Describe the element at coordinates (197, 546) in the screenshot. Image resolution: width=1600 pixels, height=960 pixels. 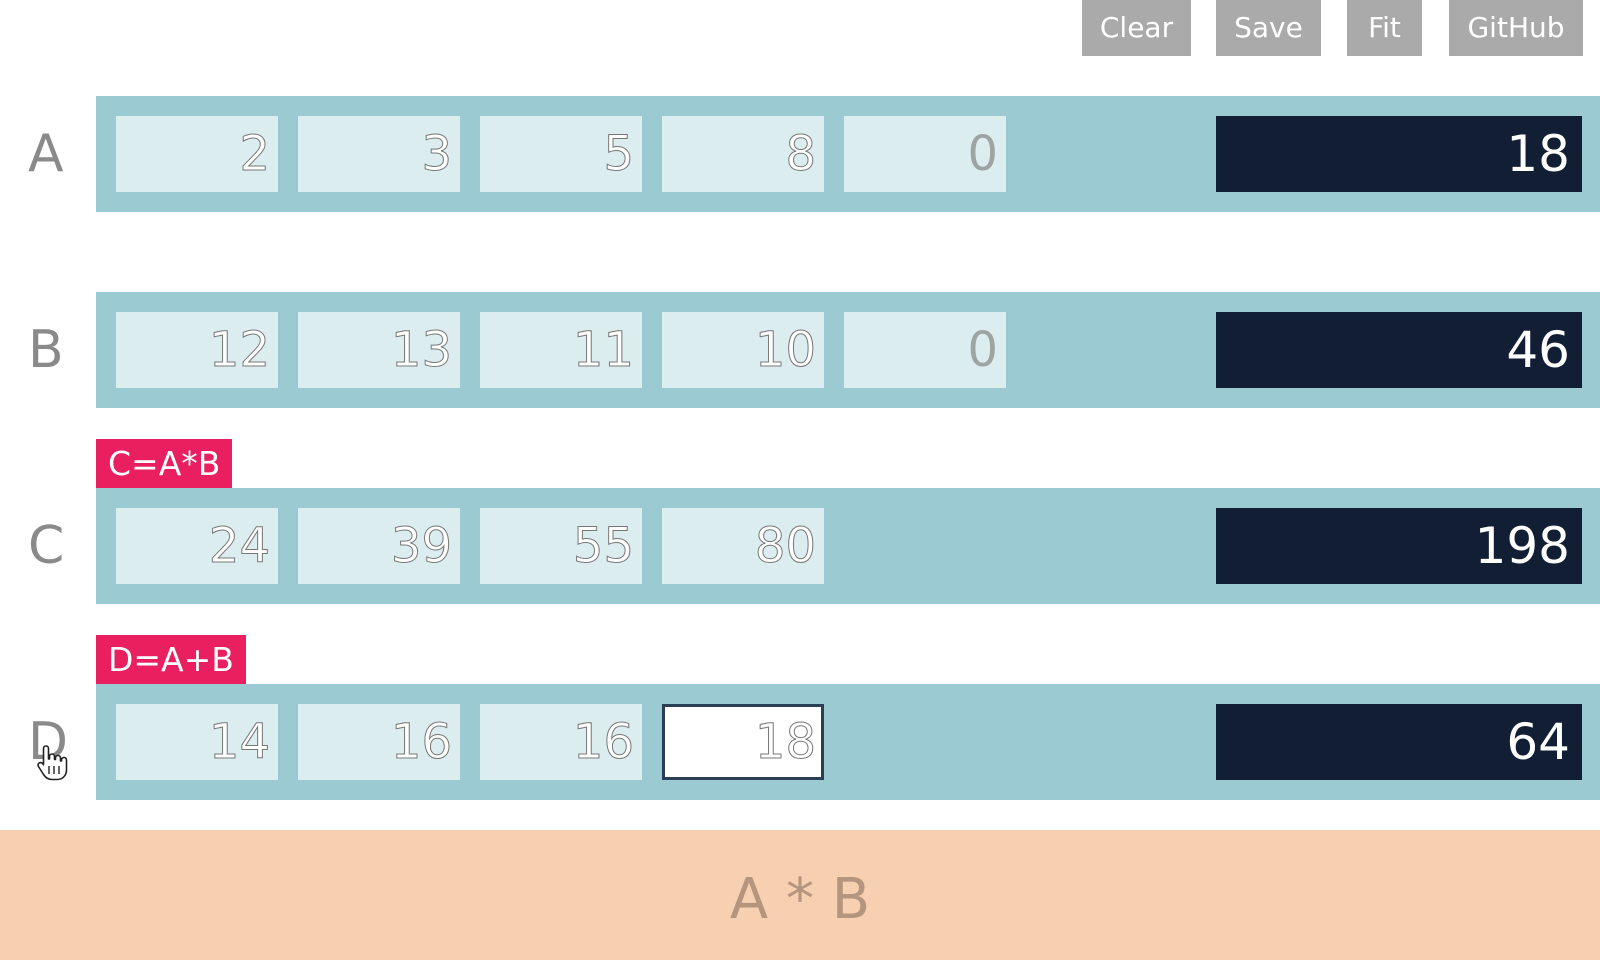
I see `row-c-cell-1: 24` at that location.